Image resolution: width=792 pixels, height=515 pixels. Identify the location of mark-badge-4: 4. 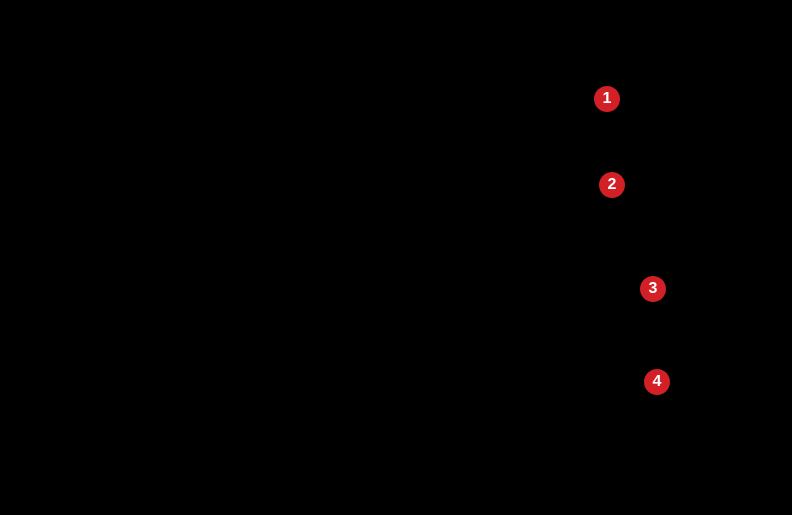
(657, 382).